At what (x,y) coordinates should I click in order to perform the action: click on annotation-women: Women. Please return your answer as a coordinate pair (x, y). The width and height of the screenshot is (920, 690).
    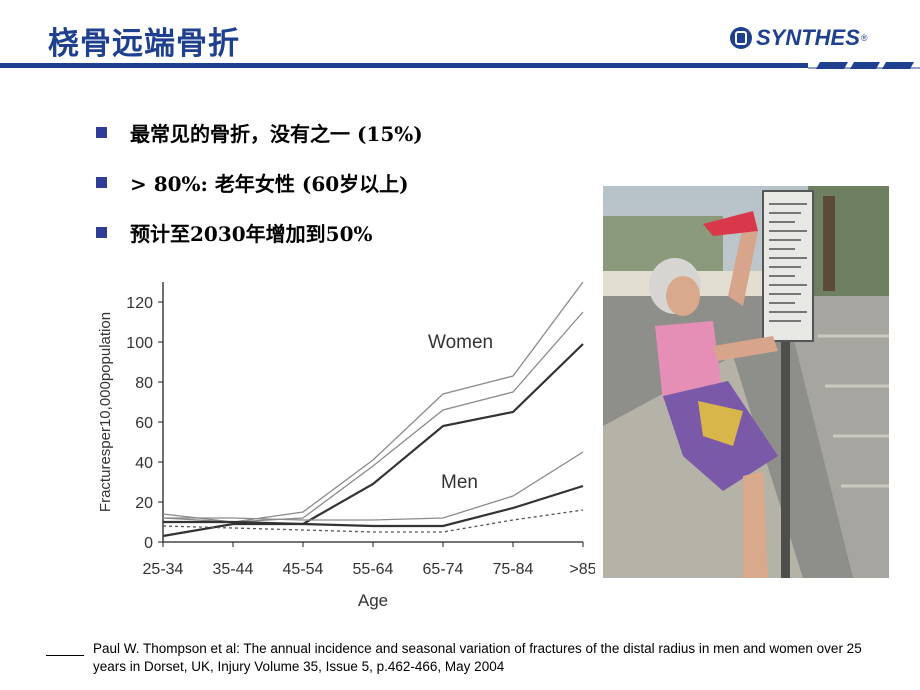
    Looking at the image, I should click on (460, 342).